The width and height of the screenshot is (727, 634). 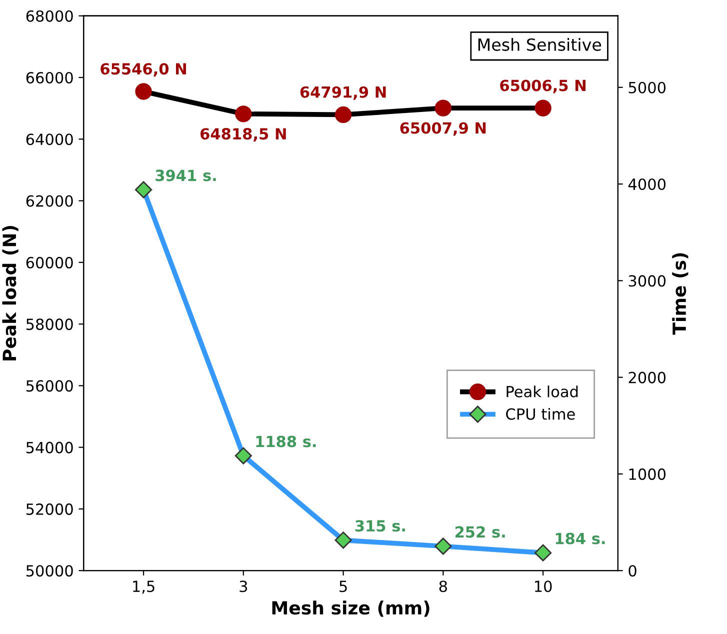 What do you see at coordinates (143, 587) in the screenshot?
I see `x-tick-label: 1,5` at bounding box center [143, 587].